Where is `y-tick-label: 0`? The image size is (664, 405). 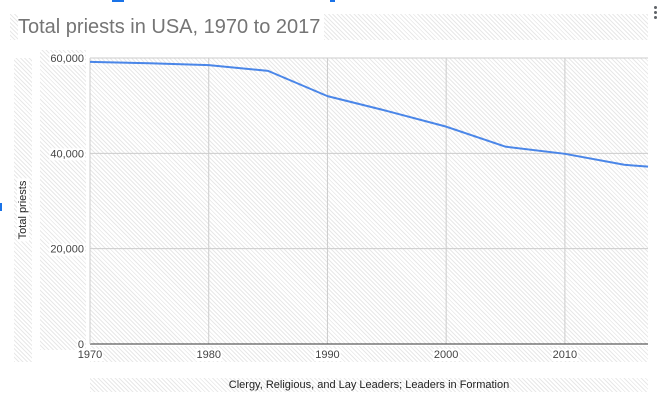
y-tick-label: 0 is located at coordinates (81, 345).